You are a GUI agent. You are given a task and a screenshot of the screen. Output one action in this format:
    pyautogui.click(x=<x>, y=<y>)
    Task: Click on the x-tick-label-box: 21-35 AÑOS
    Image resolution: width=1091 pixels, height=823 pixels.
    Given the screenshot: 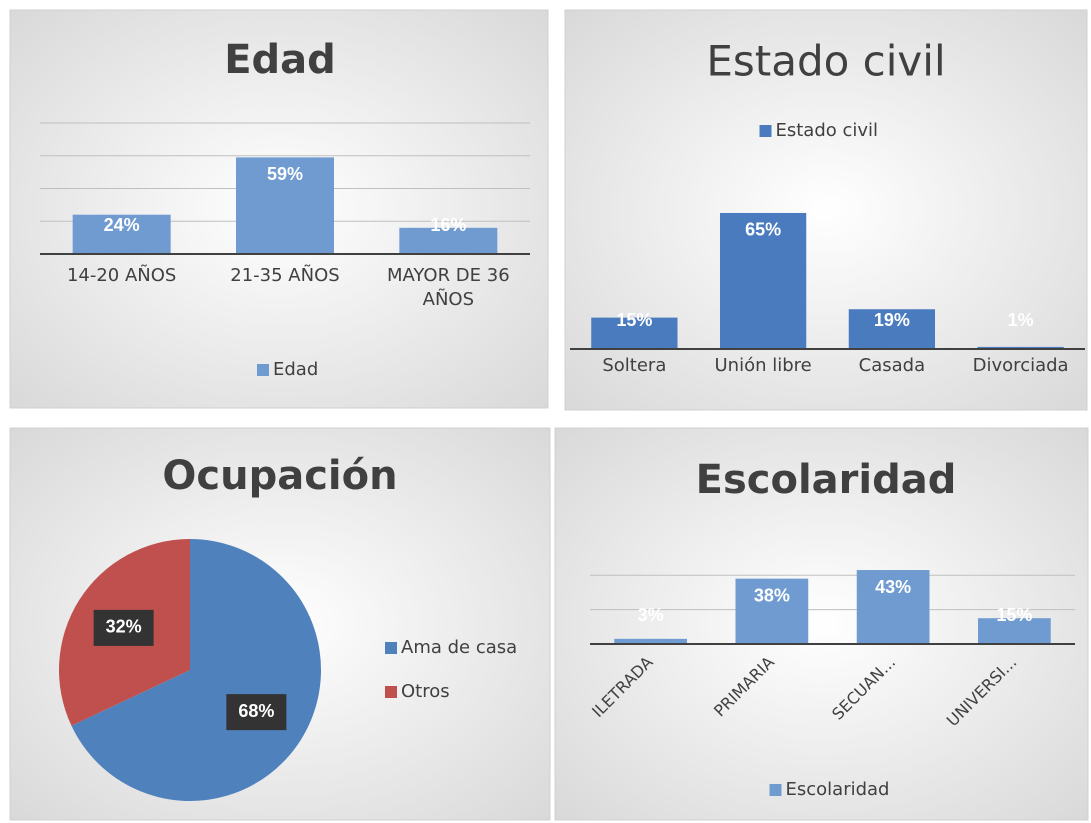 What is the action you would take?
    pyautogui.click(x=285, y=275)
    